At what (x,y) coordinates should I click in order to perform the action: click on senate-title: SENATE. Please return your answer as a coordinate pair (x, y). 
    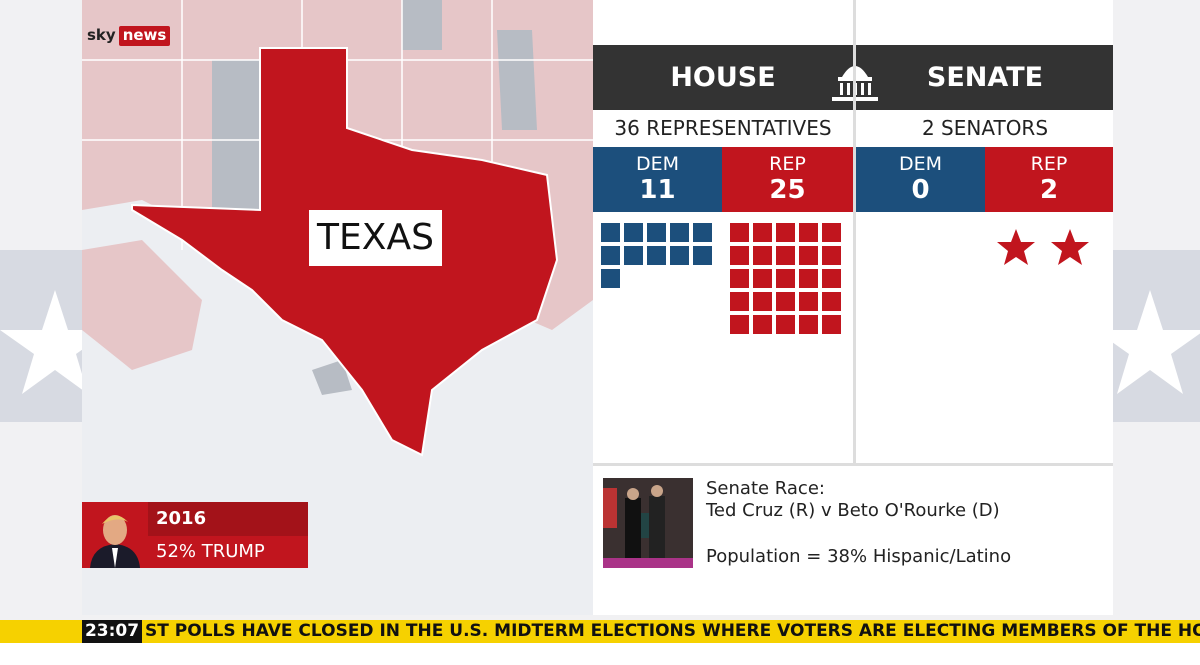
    Looking at the image, I should click on (985, 77).